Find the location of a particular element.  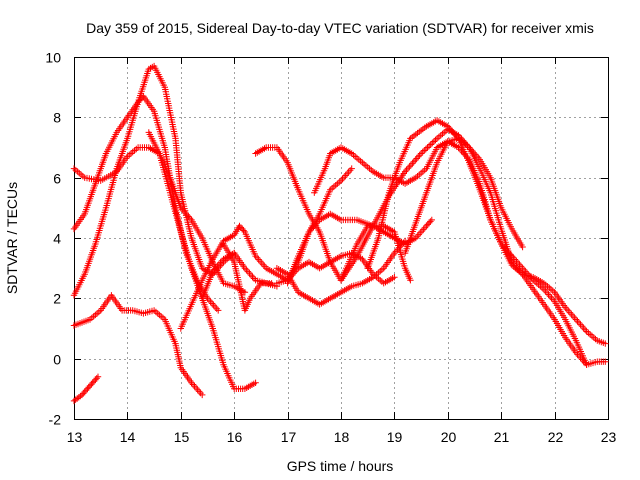

x-tick-label: 22 is located at coordinates (556, 437).